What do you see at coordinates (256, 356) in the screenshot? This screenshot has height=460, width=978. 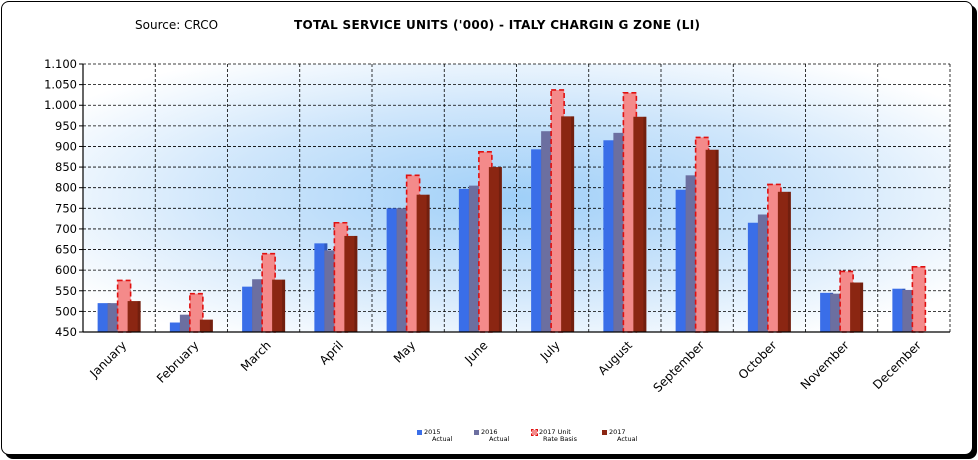 I see `x-tick-label: March` at bounding box center [256, 356].